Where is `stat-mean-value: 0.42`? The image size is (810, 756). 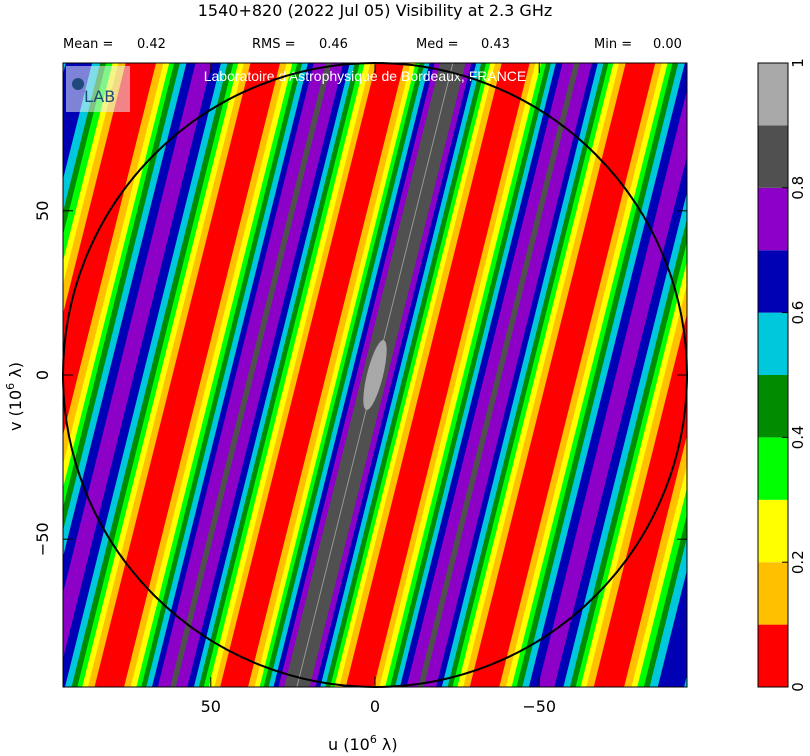
stat-mean-value: 0.42 is located at coordinates (151, 44).